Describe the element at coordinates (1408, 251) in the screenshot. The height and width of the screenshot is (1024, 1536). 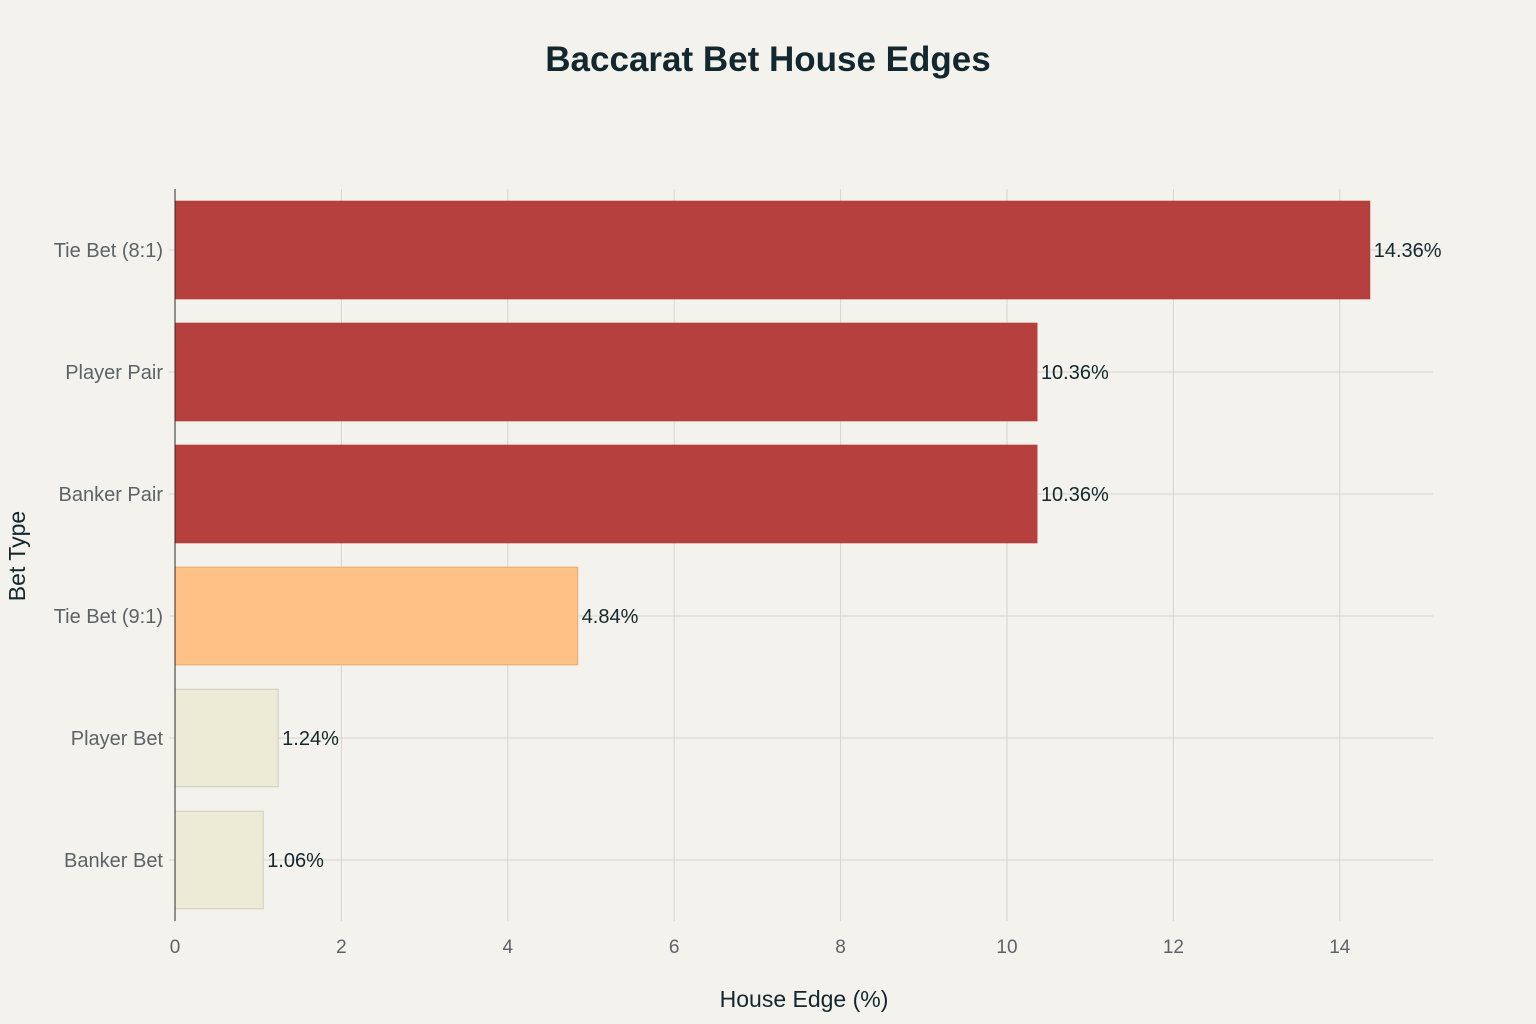
I see `data-label: 14.36%` at that location.